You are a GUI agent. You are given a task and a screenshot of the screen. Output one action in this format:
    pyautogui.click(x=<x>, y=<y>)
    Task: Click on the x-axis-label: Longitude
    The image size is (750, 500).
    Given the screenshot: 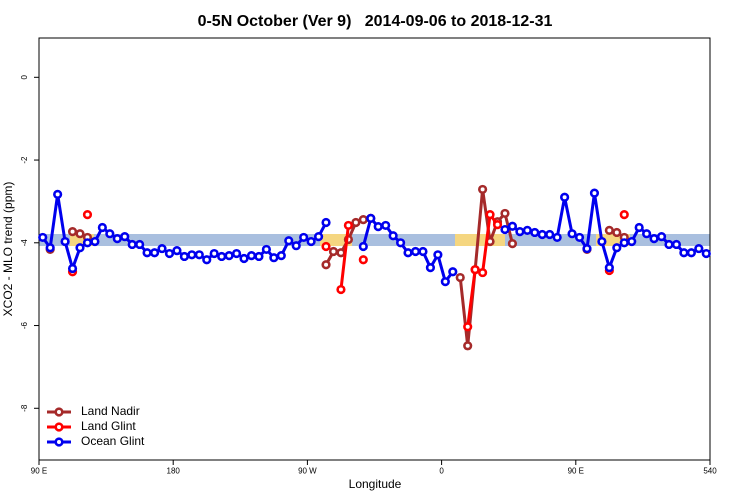 What is the action you would take?
    pyautogui.click(x=375, y=484)
    